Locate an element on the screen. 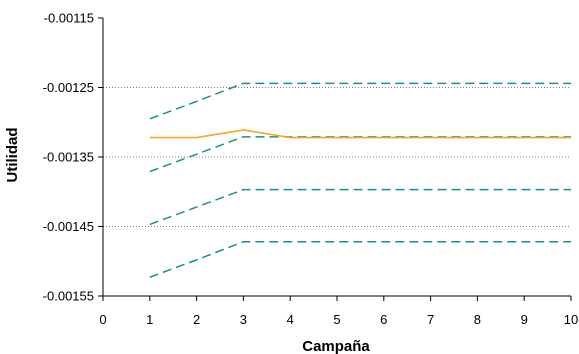  x-tick-label: 6 is located at coordinates (383, 319).